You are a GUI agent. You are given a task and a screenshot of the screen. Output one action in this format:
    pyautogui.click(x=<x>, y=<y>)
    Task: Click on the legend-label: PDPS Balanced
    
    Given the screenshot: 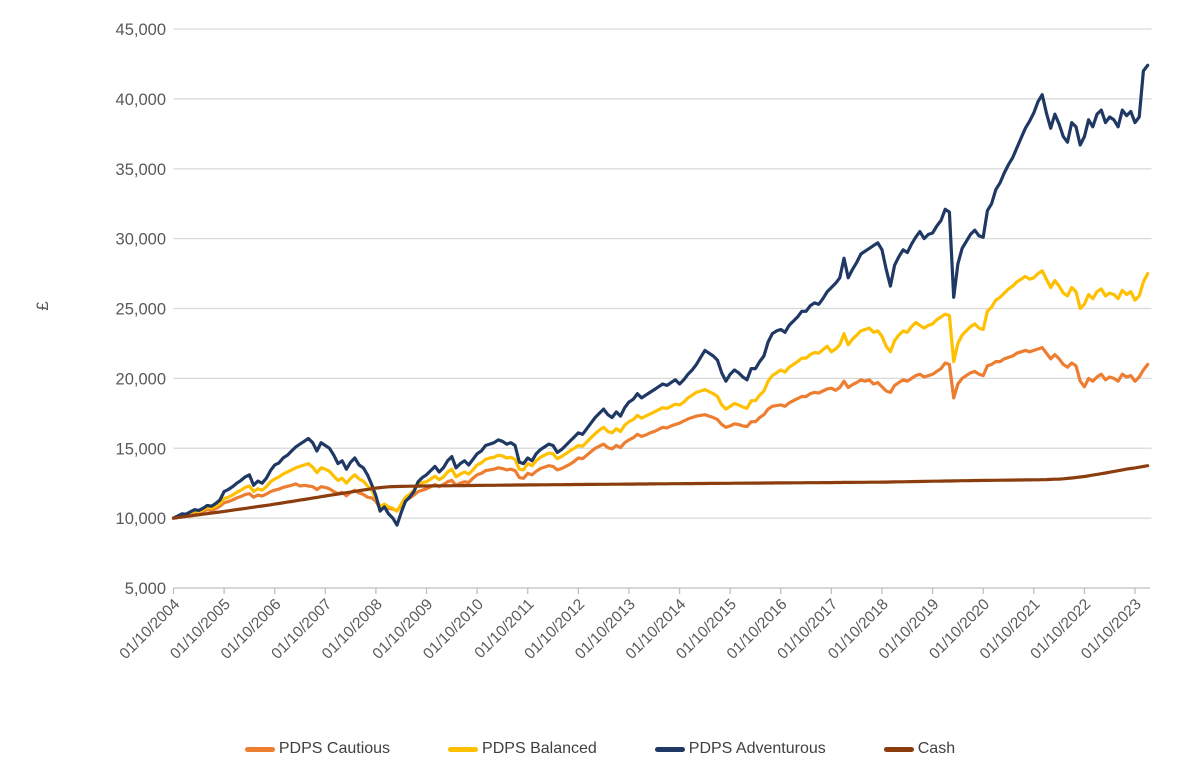 What is the action you would take?
    pyautogui.click(x=539, y=748)
    